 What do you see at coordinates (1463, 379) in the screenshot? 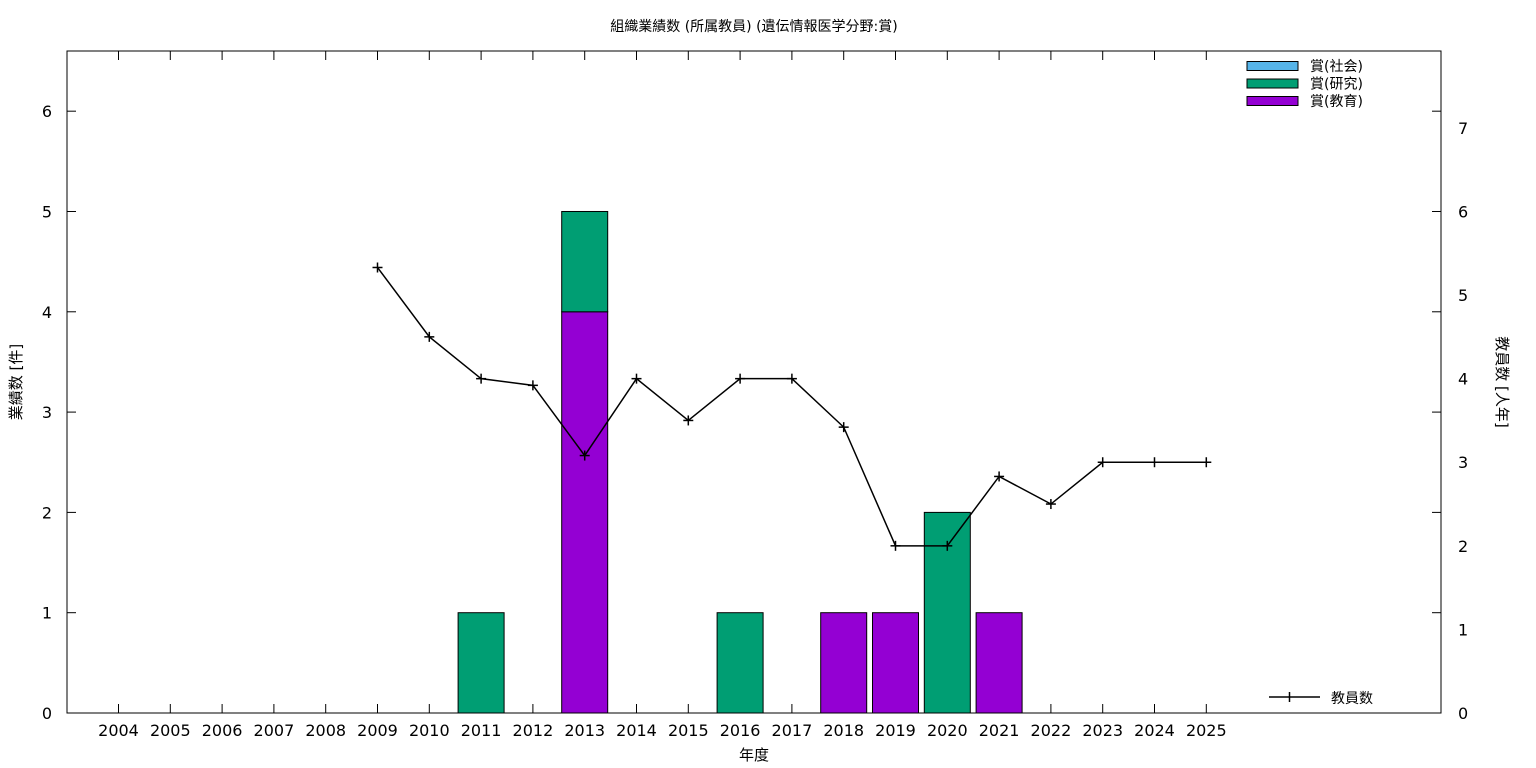
I see `y2-tick-label: 4` at bounding box center [1463, 379].